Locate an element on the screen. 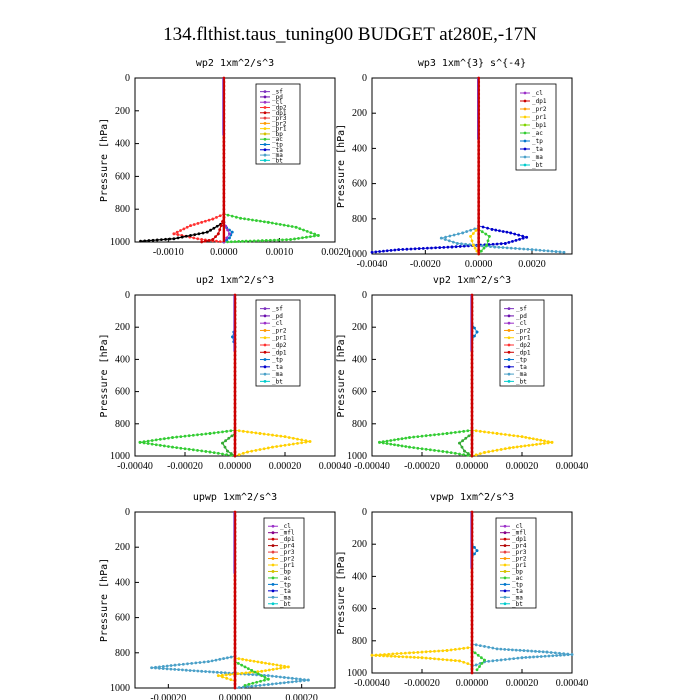 The width and height of the screenshot is (700, 700). x-tick-label: 0.00040 is located at coordinates (572, 466).